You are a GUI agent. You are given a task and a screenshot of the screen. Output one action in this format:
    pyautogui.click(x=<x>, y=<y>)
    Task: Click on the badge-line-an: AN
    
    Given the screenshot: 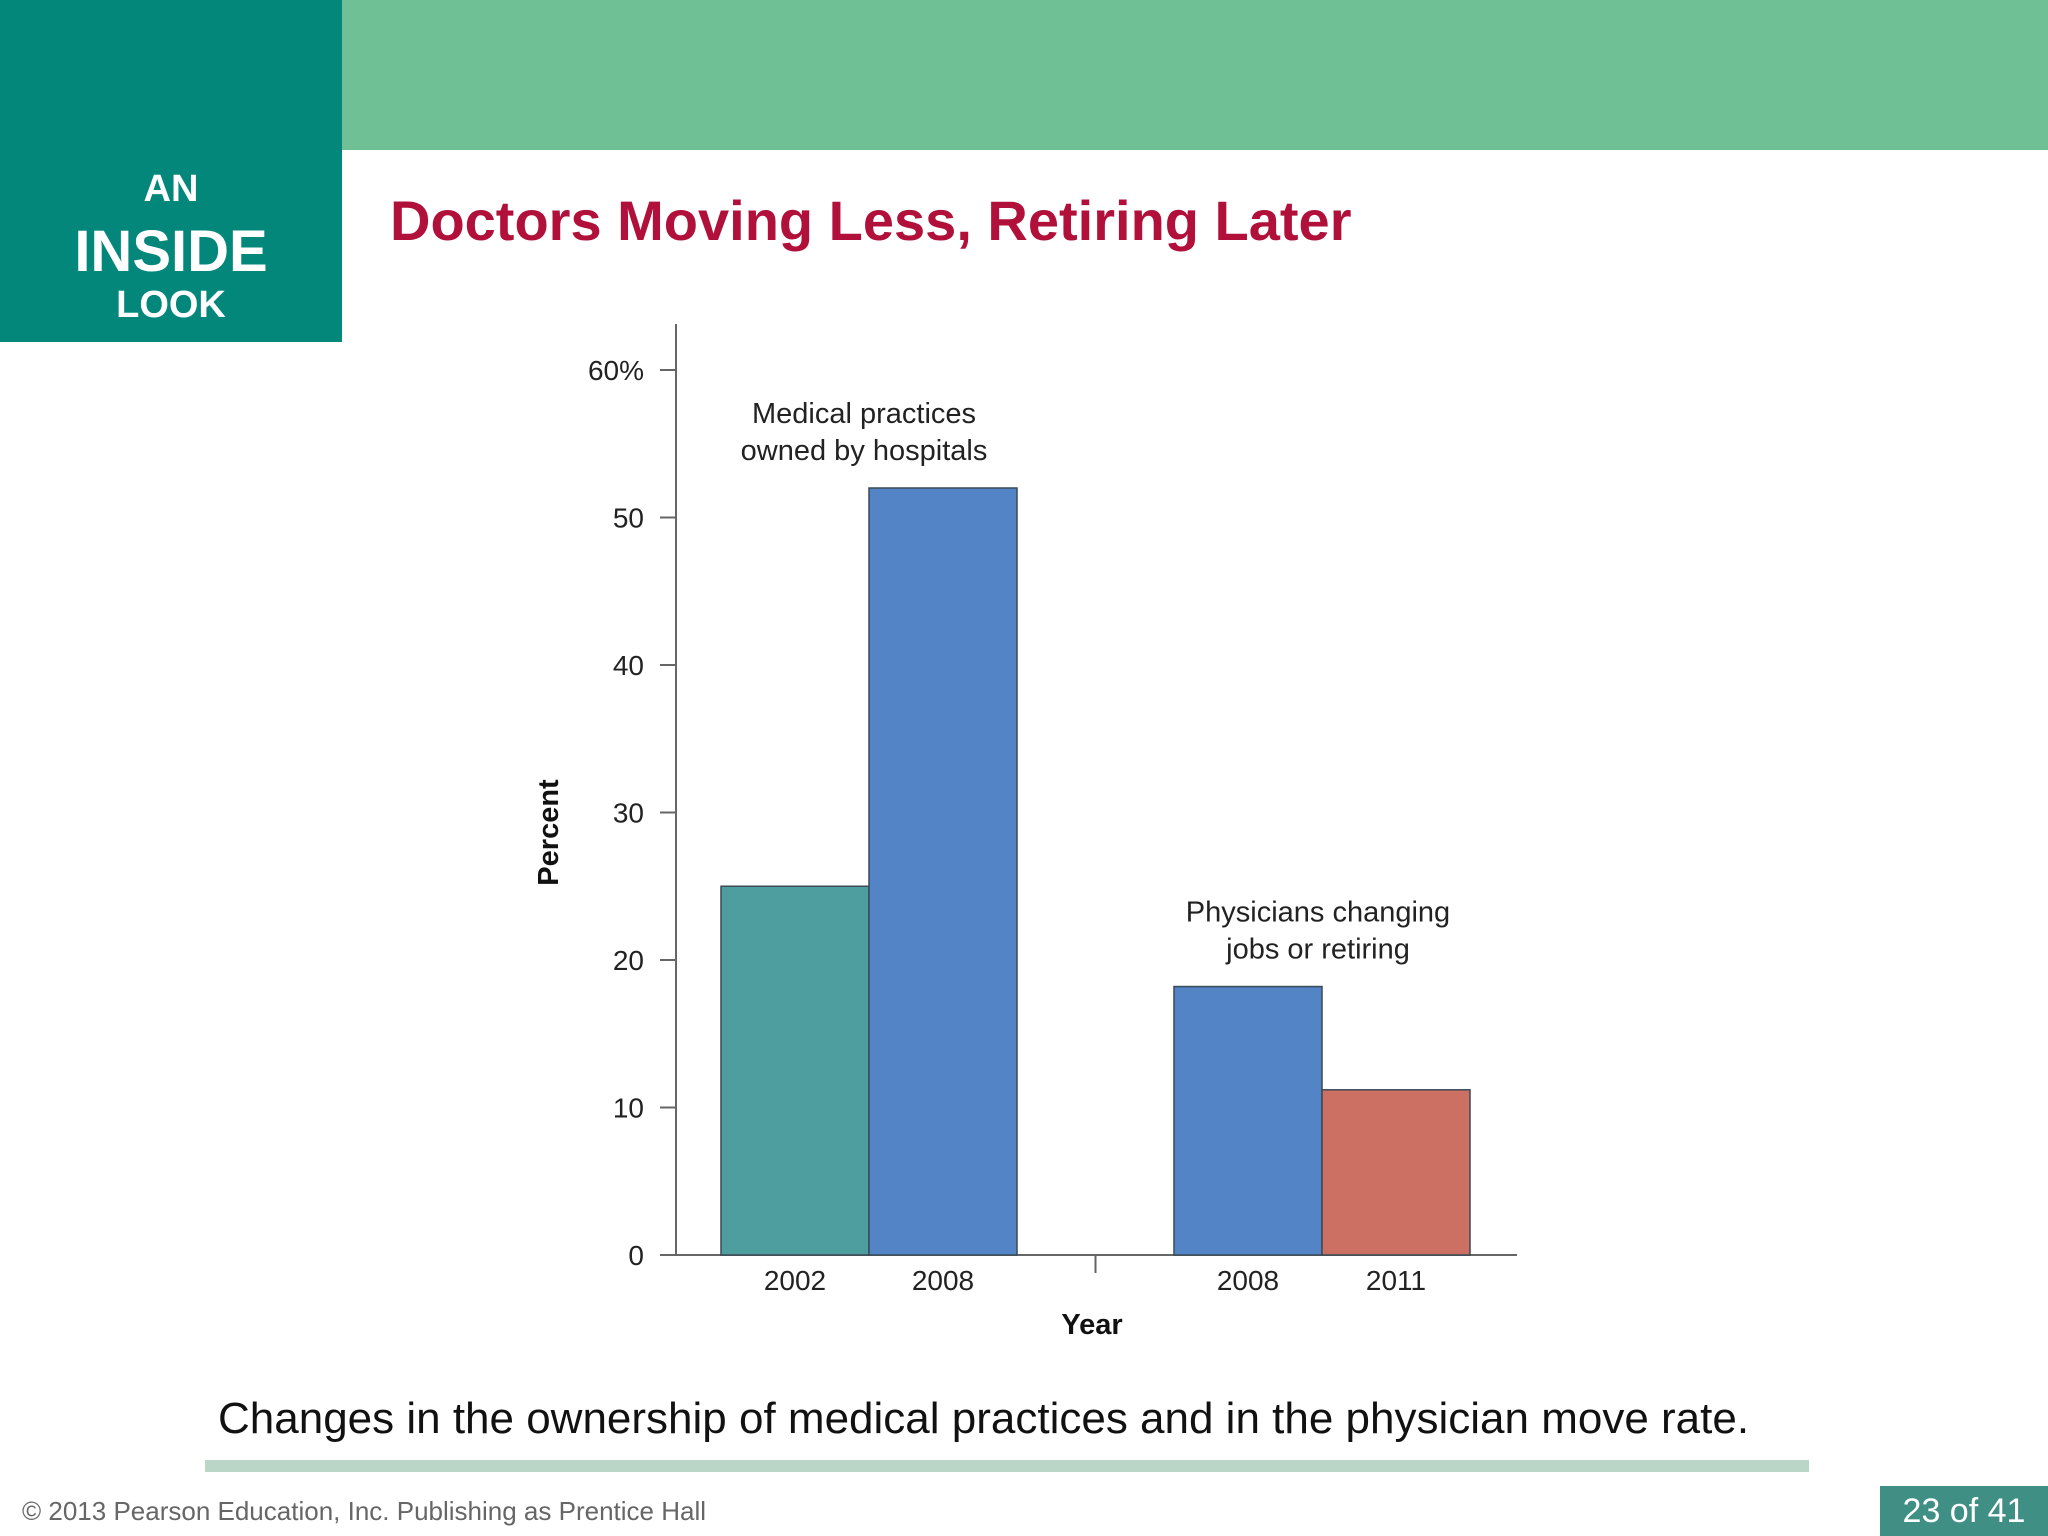 What is the action you would take?
    pyautogui.click(x=171, y=189)
    